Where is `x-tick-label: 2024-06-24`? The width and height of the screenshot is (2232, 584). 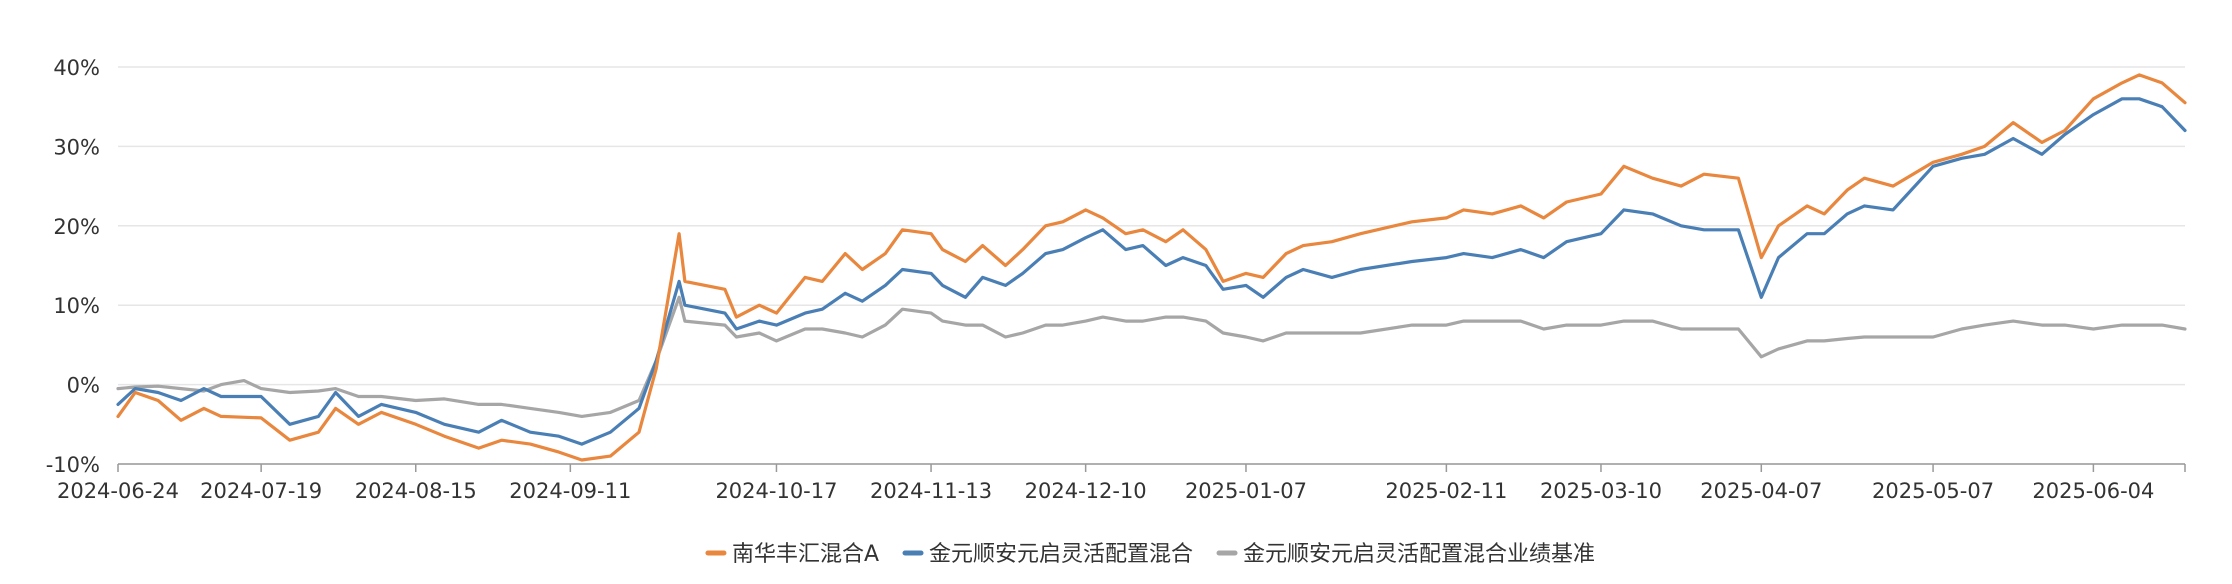 x-tick-label: 2024-06-24 is located at coordinates (118, 491).